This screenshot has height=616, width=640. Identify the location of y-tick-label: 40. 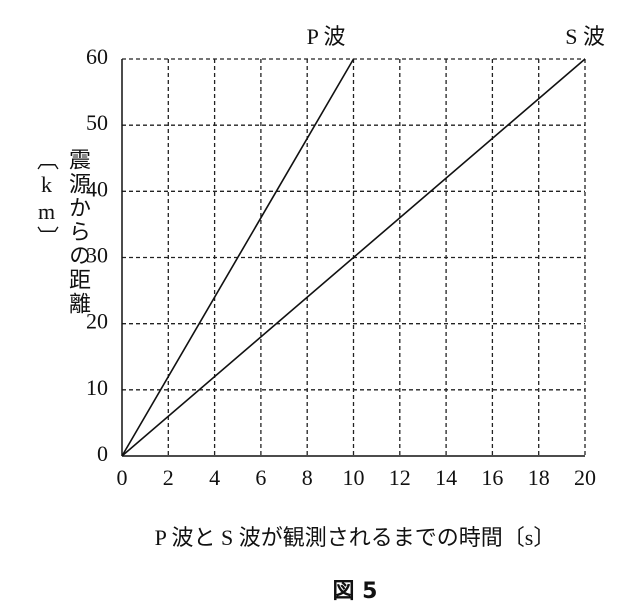
(97, 188).